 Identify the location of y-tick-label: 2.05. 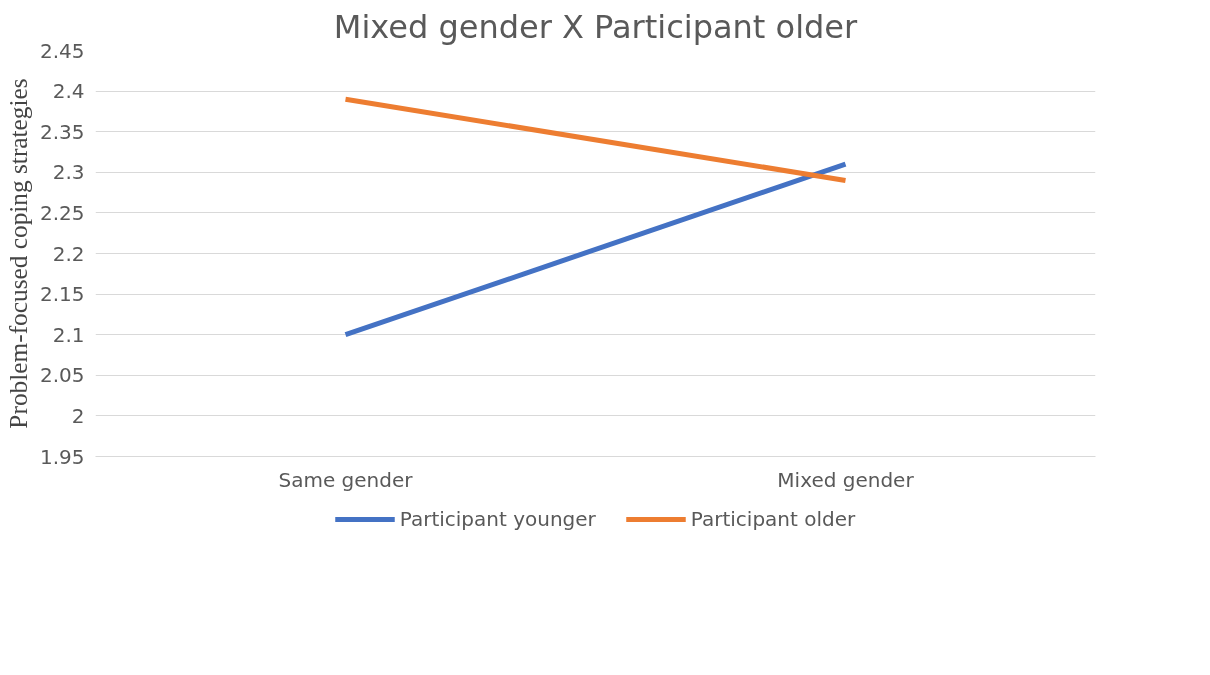
(62, 375).